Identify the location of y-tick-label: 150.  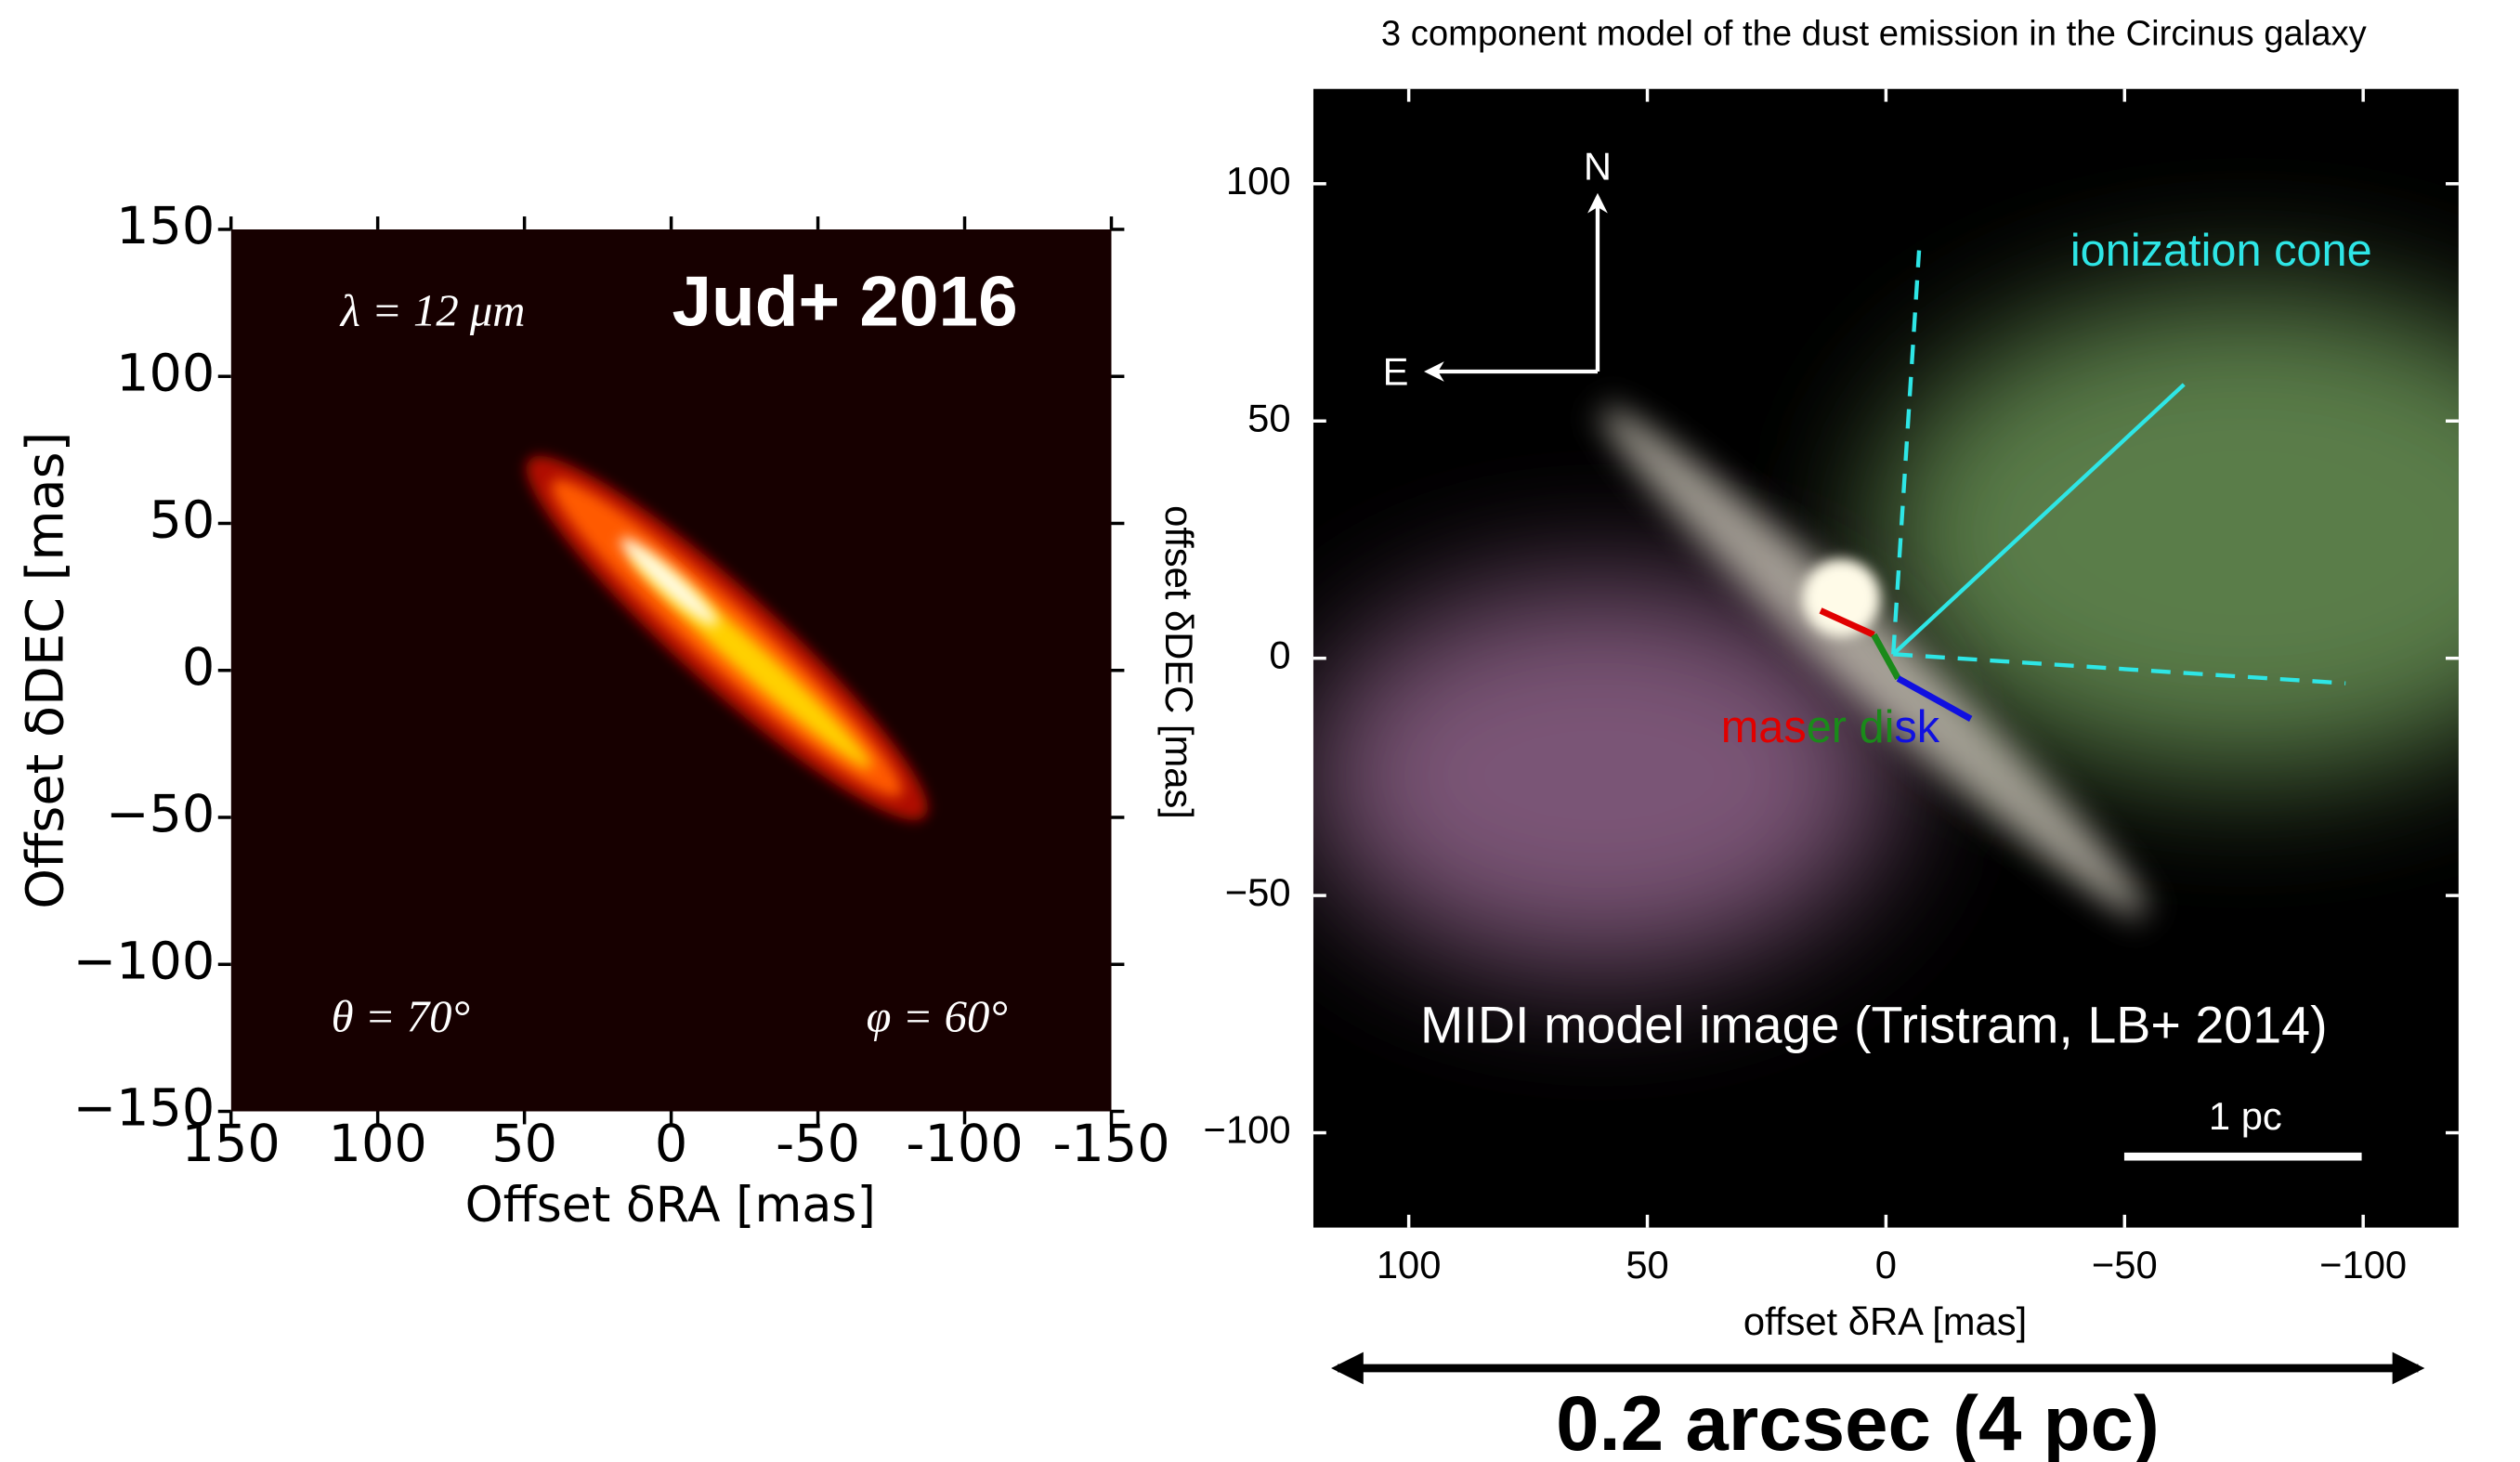
(165, 226).